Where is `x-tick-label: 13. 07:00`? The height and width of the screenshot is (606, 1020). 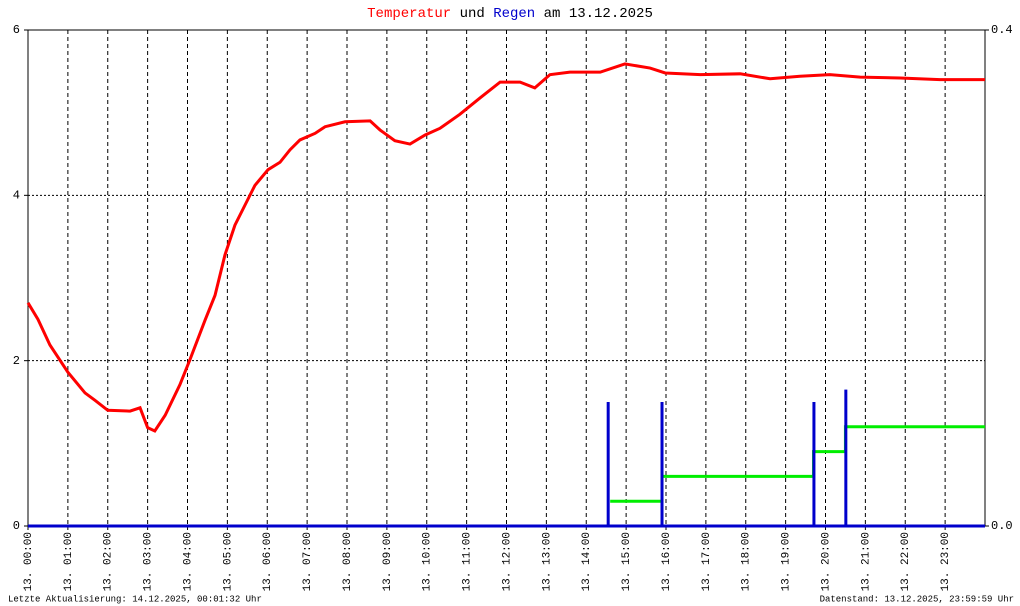 x-tick-label: 13. 07:00 is located at coordinates (308, 561).